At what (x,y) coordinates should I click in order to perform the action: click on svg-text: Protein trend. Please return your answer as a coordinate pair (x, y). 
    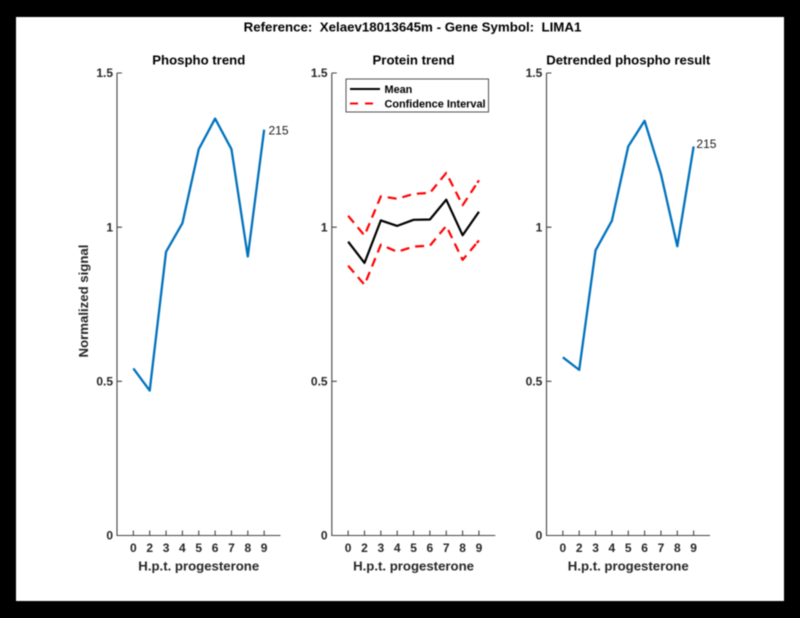
    Looking at the image, I should click on (414, 60).